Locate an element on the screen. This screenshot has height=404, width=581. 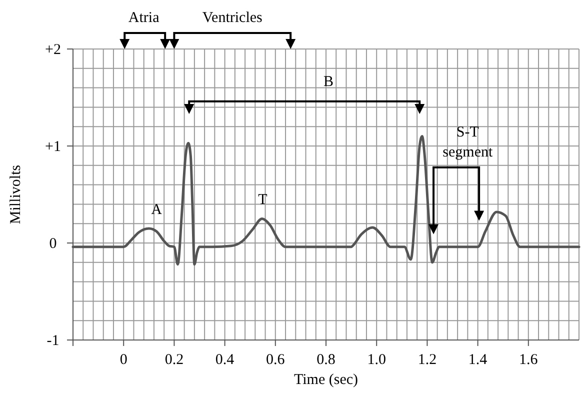
x-tick-label: 0.6 is located at coordinates (276, 360).